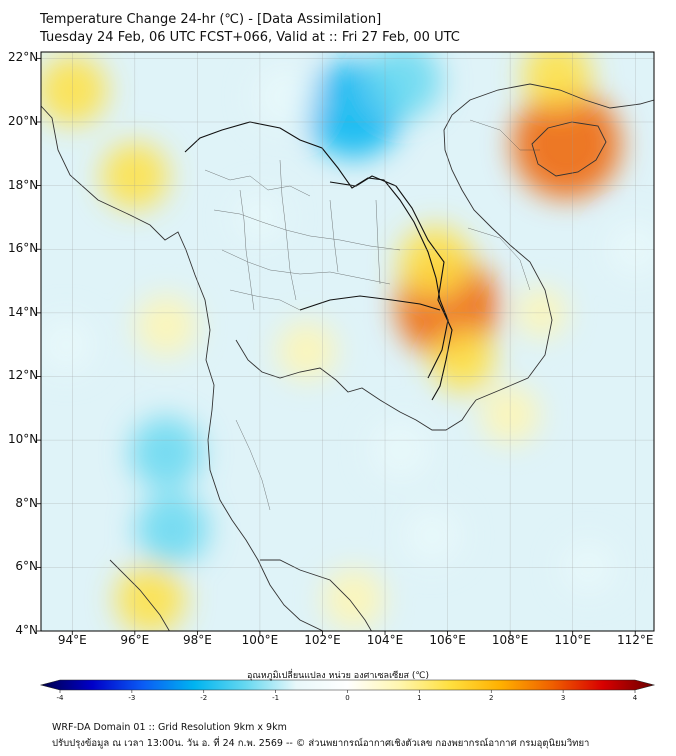 The height and width of the screenshot is (756, 676). Describe the element at coordinates (204, 698) in the screenshot. I see `colorbar-tick-label: -2` at that location.